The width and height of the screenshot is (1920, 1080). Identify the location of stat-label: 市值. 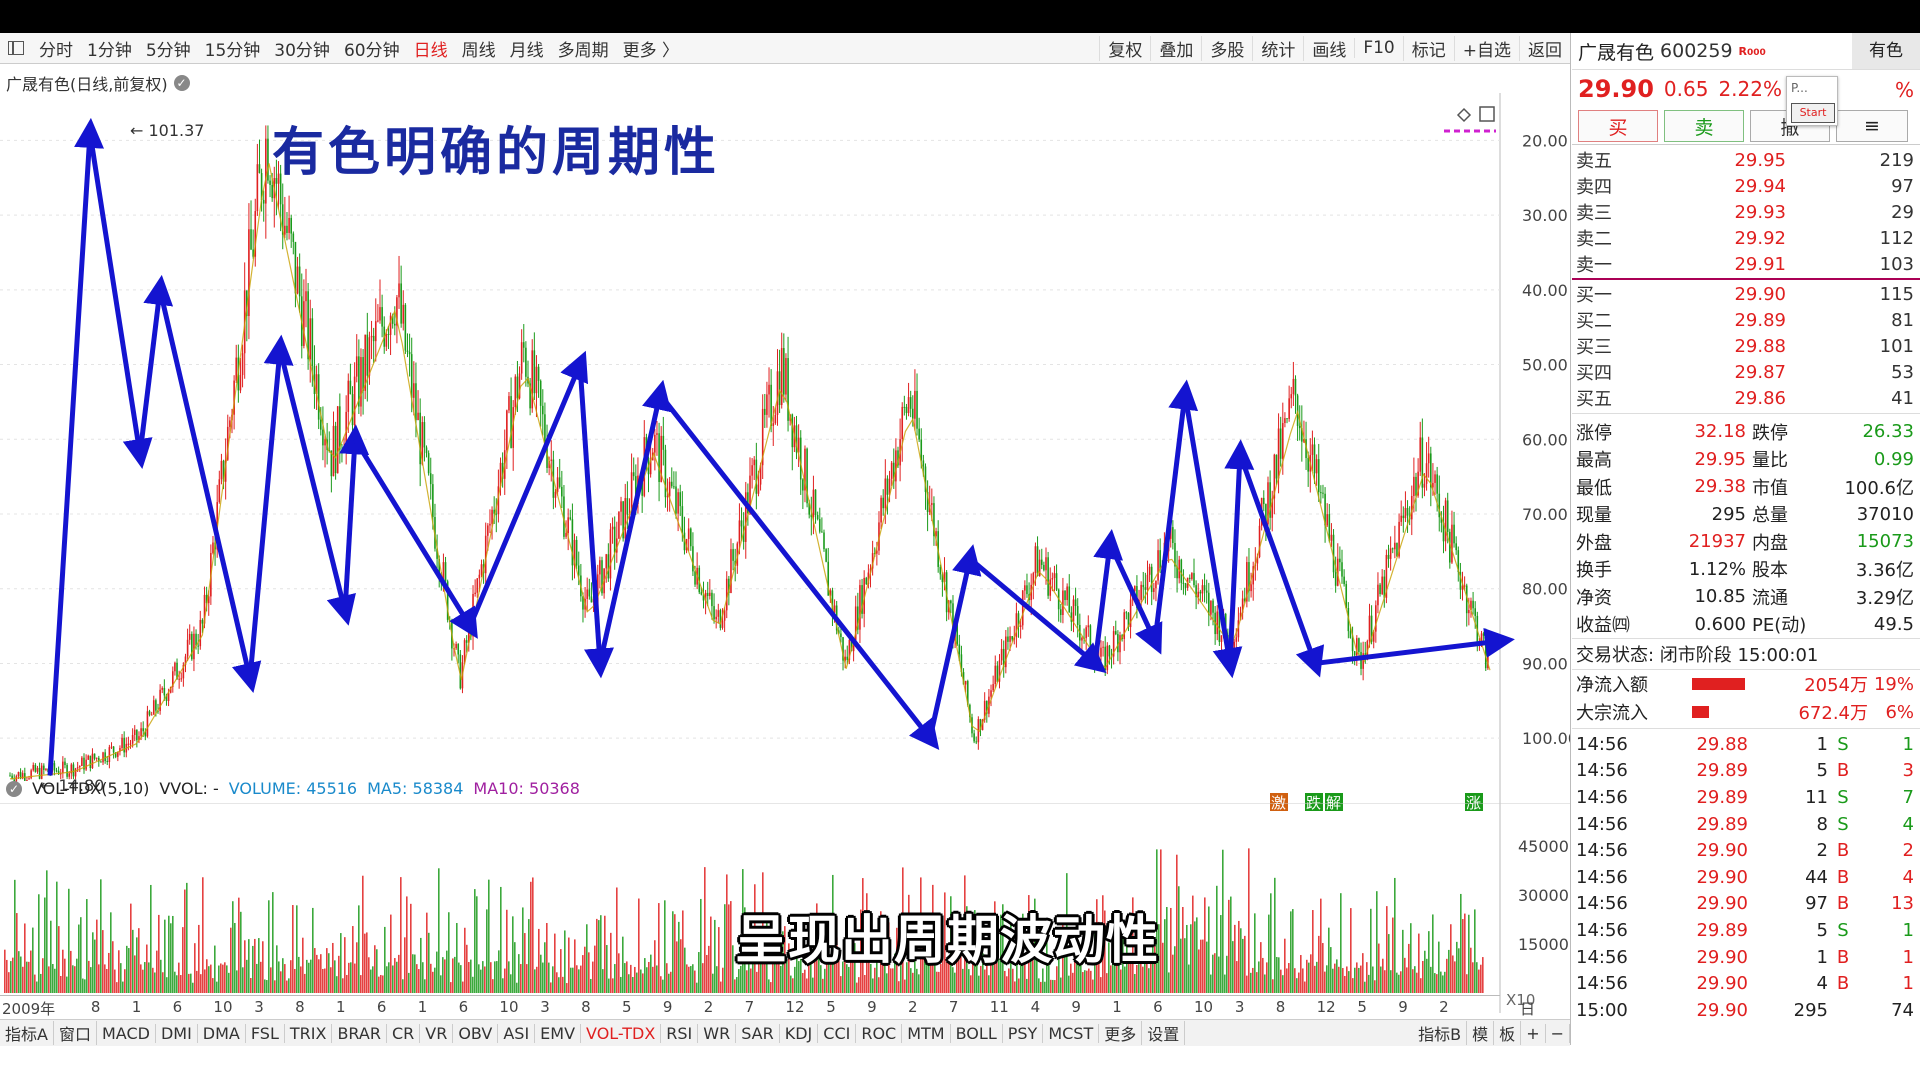
(1770, 488).